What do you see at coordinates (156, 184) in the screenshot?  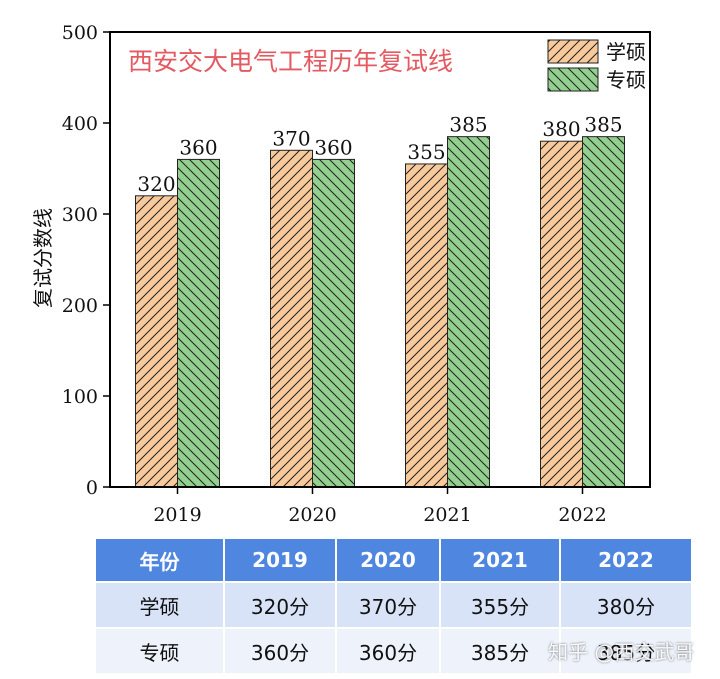 I see `data-label: 320` at bounding box center [156, 184].